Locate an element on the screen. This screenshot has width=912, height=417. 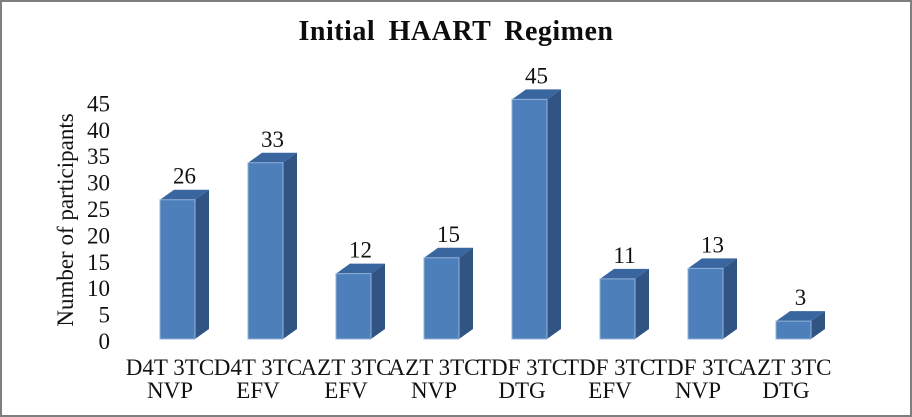
x-category-label: D4T 3TC EFV is located at coordinates (258, 379).